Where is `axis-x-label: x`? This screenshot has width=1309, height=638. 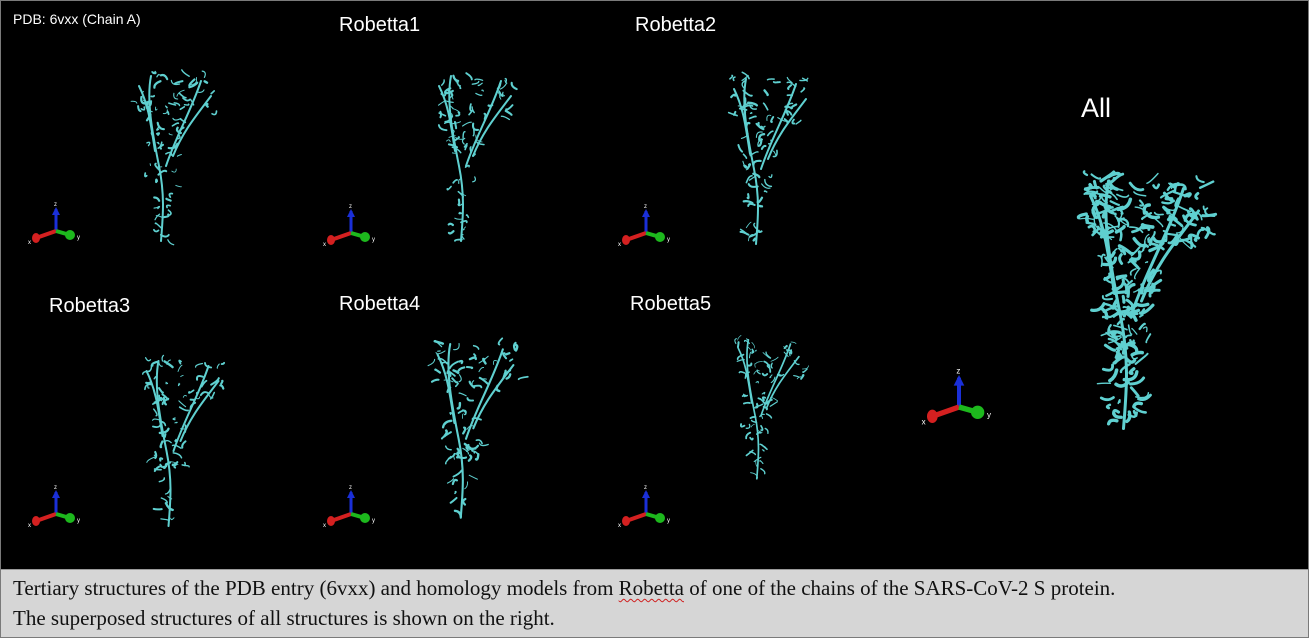 axis-x-label: x is located at coordinates (29, 526).